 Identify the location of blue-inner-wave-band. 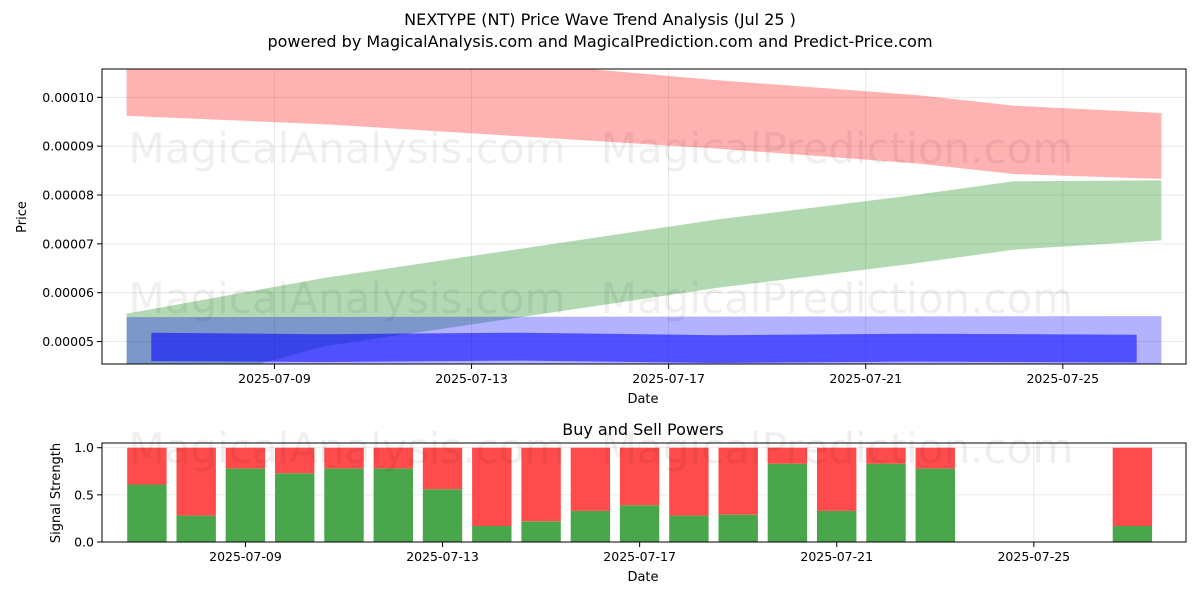
(644, 347).